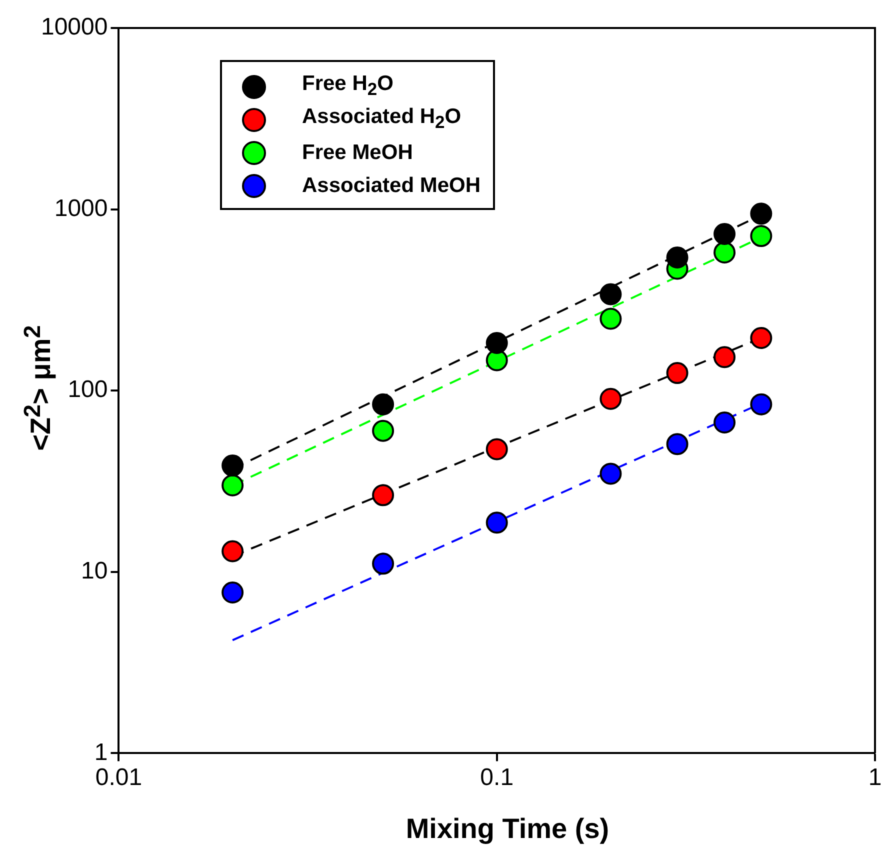 The height and width of the screenshot is (848, 889). I want to click on x-tick-label: 1, so click(875, 778).